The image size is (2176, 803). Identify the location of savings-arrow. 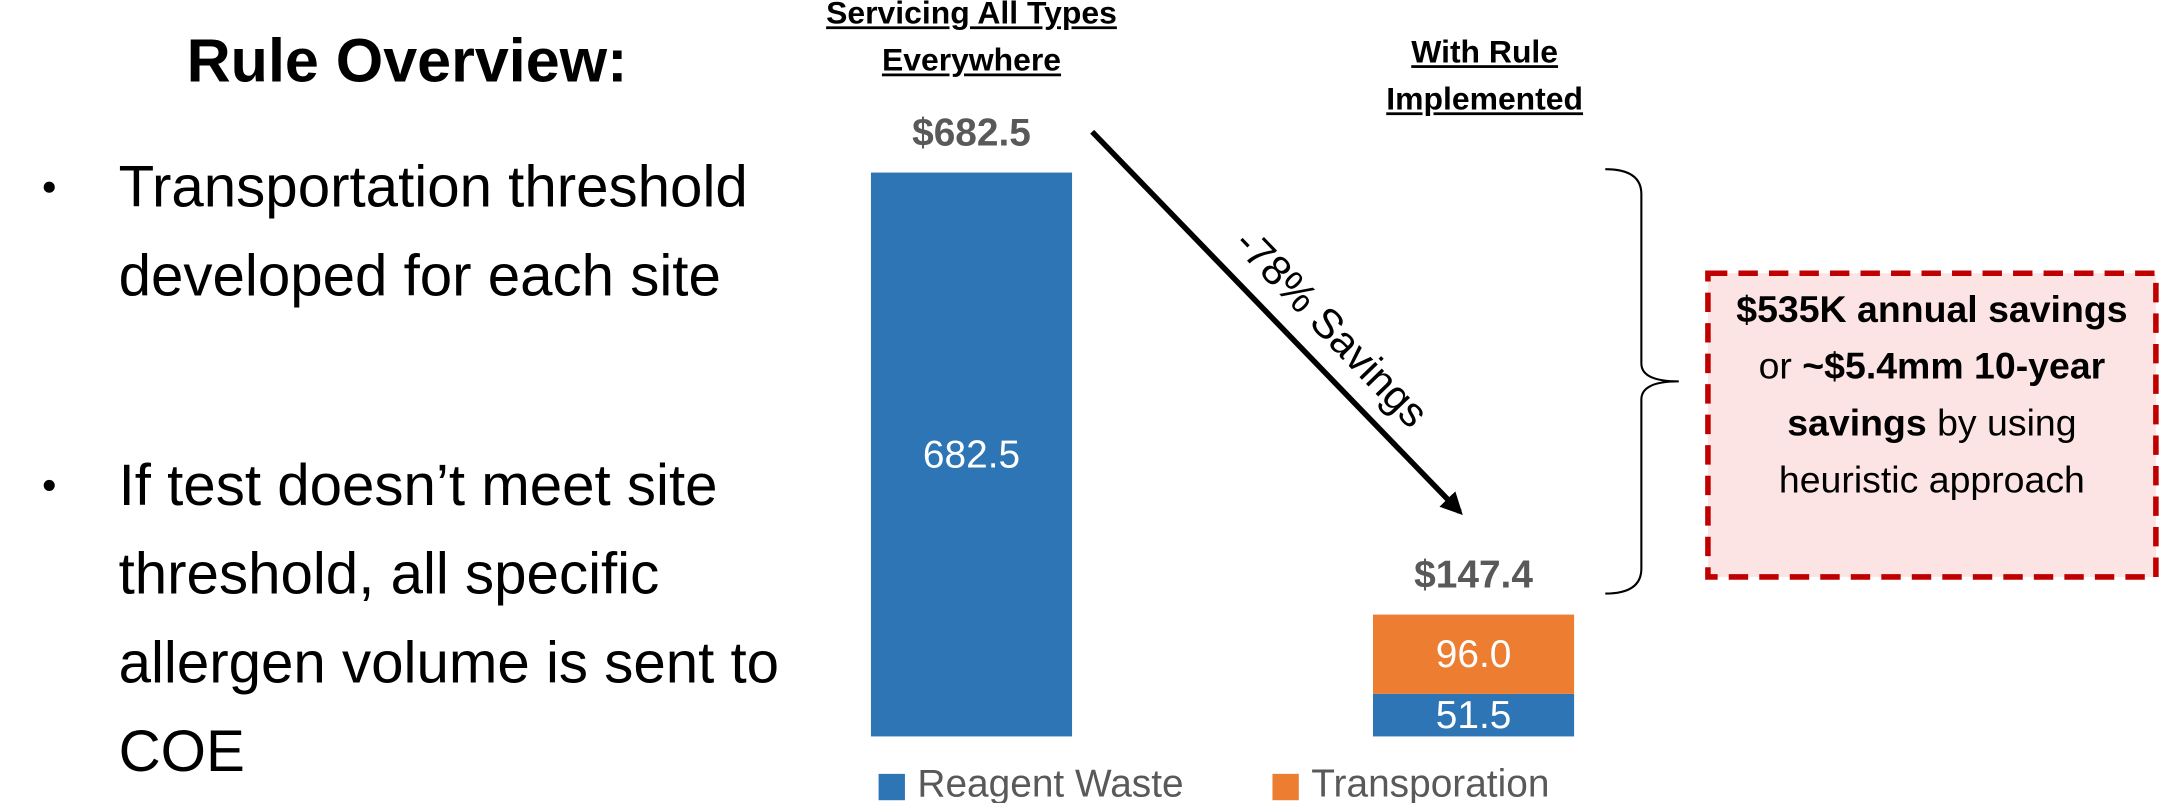
(1276, 322).